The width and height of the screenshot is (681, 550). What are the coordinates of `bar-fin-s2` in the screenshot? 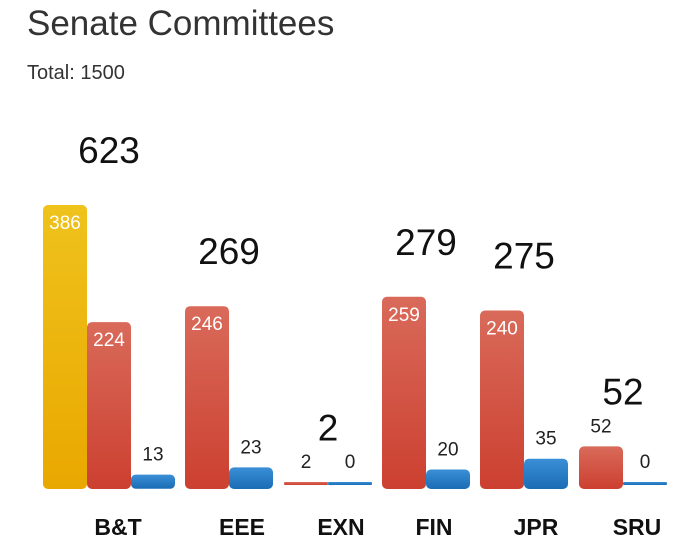 It's located at (448, 479).